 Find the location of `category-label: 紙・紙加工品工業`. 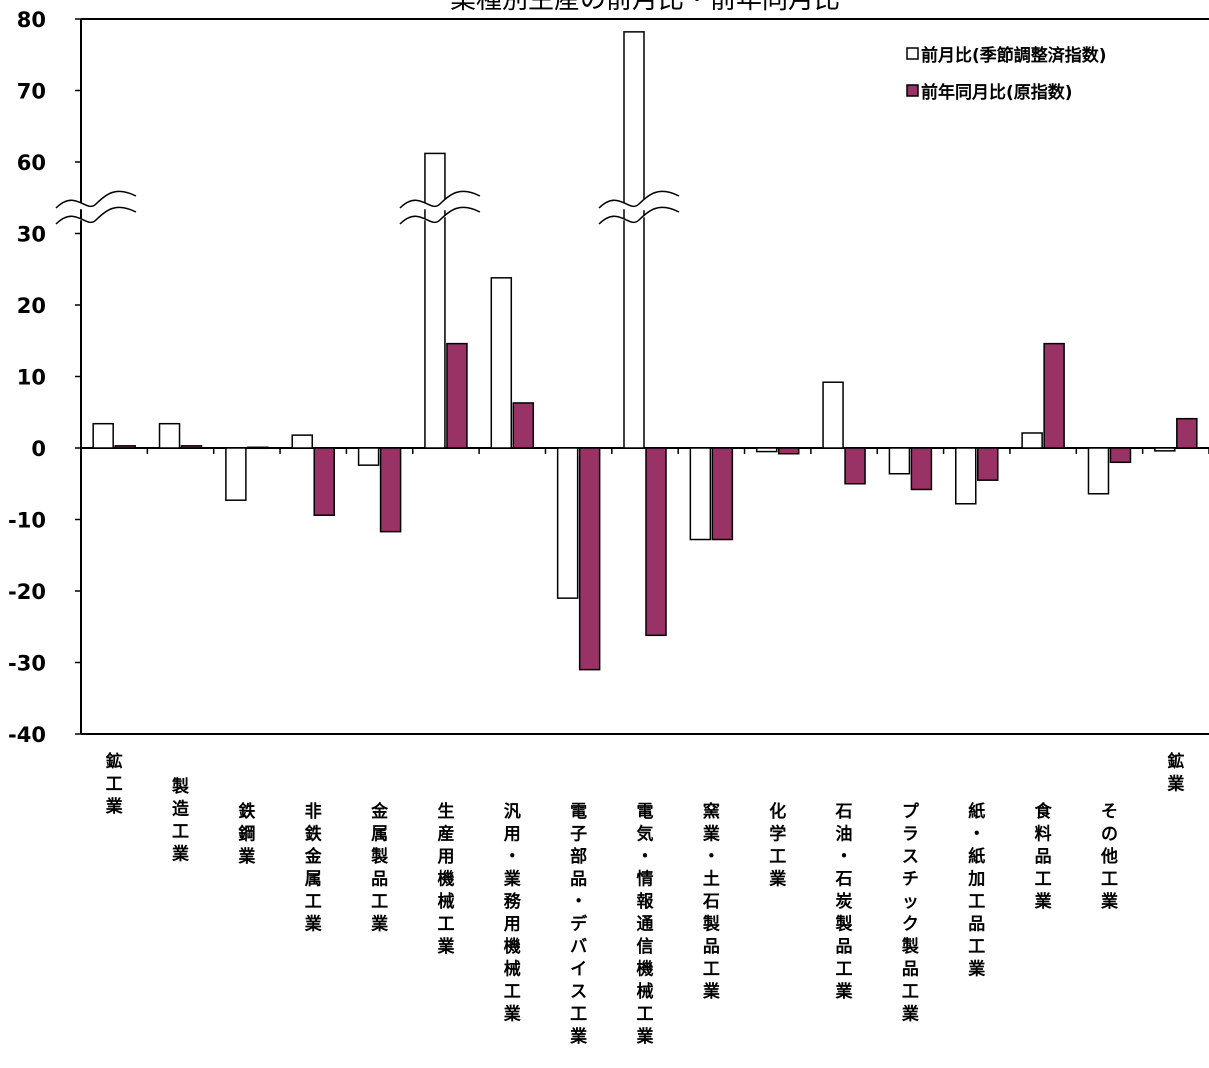

category-label: 紙・紙加工品工業 is located at coordinates (976, 890).